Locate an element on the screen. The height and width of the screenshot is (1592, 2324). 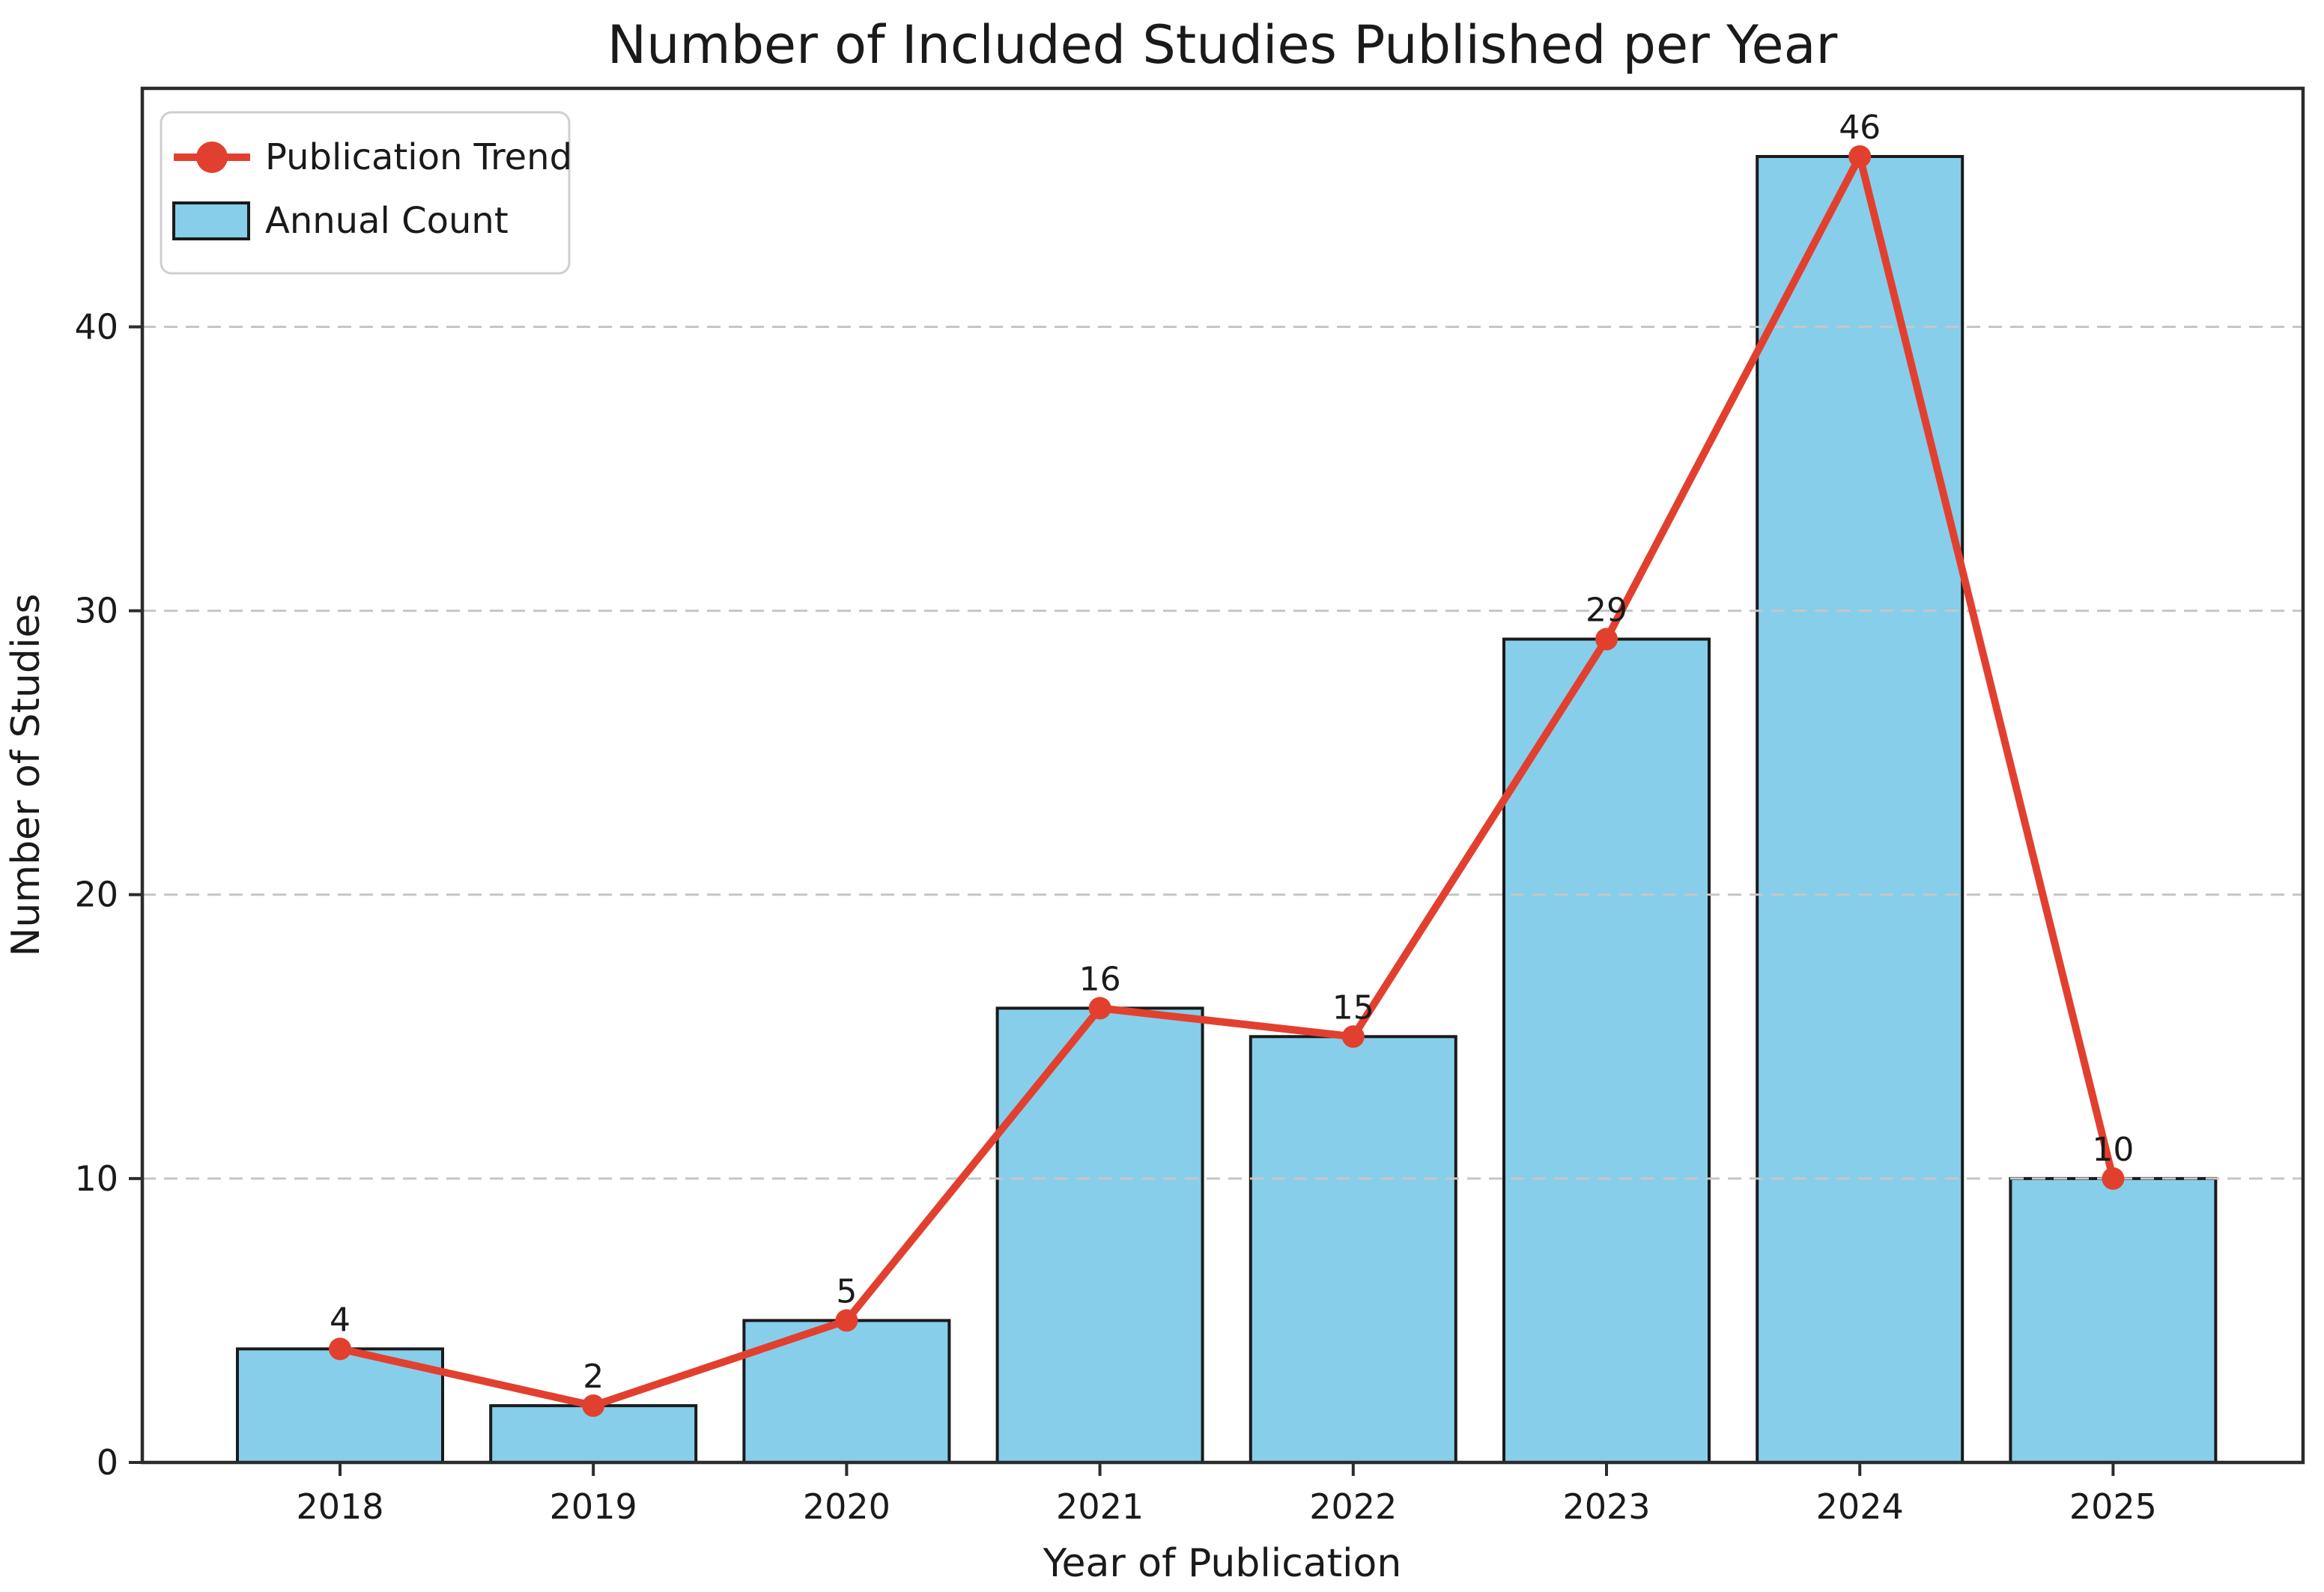
legend-circle-marker-icon is located at coordinates (212, 158).